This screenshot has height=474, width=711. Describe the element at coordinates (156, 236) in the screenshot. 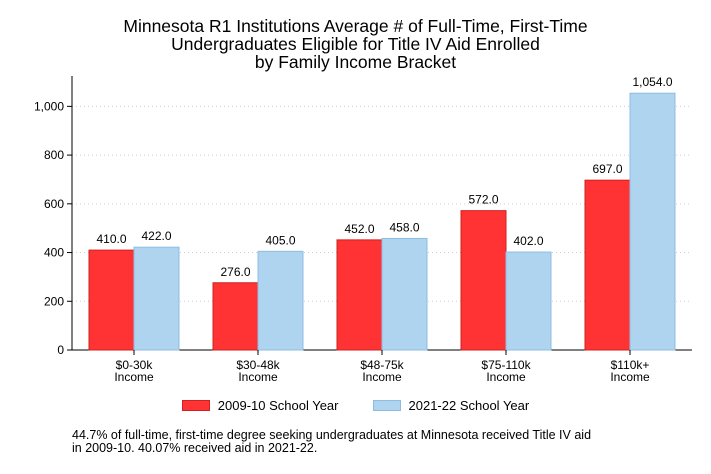

I see `data-label: 422.0` at that location.